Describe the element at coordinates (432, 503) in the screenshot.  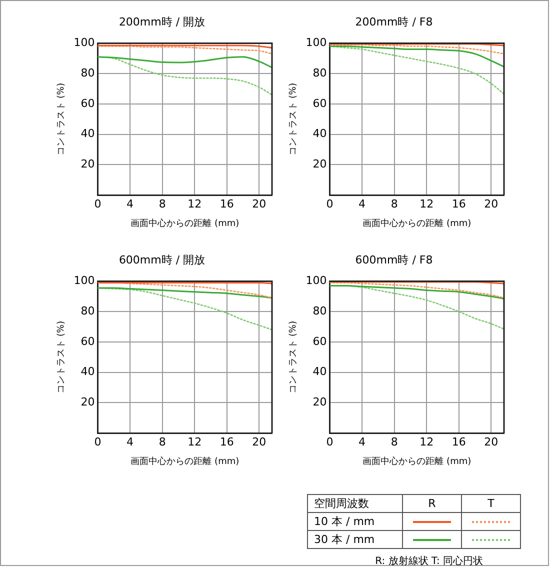
I see `text: R` at that location.